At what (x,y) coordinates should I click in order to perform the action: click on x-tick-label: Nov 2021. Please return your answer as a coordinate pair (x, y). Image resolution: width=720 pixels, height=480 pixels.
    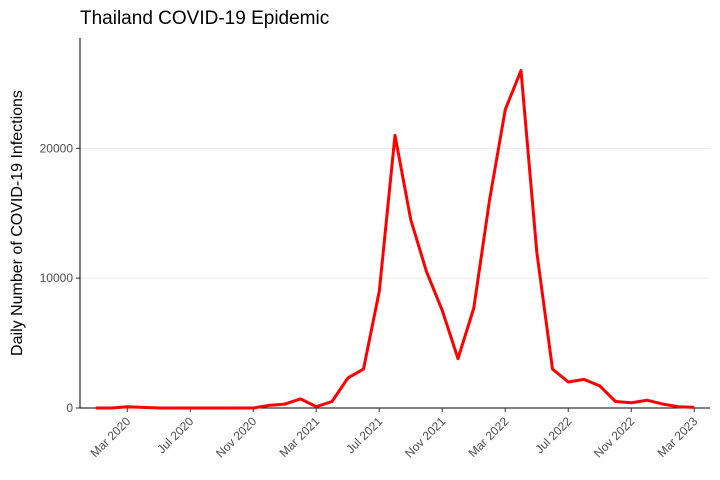
    Looking at the image, I should click on (425, 437).